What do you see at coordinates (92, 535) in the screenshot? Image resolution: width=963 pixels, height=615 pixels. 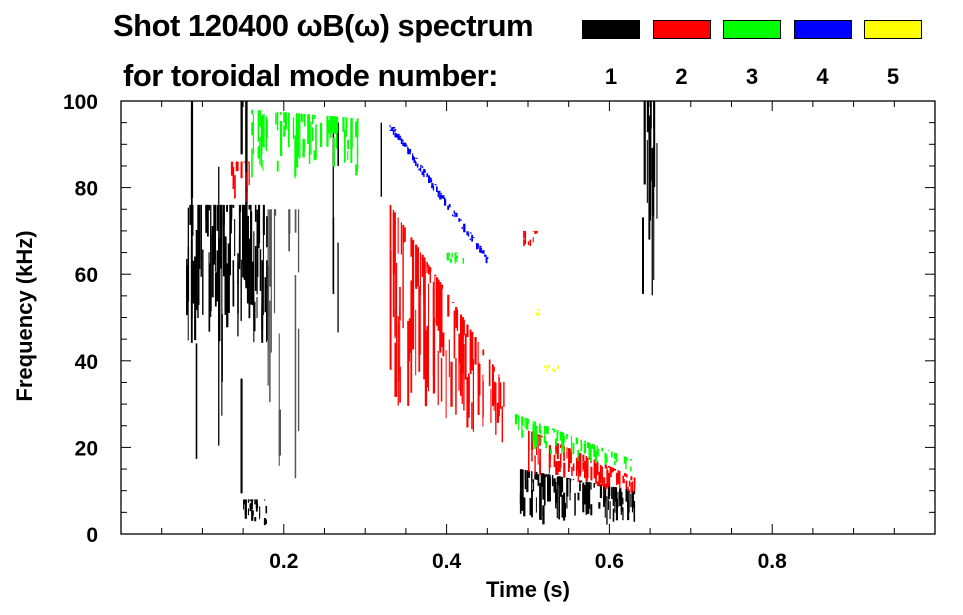 I see `y-tick-label: 0` at bounding box center [92, 535].